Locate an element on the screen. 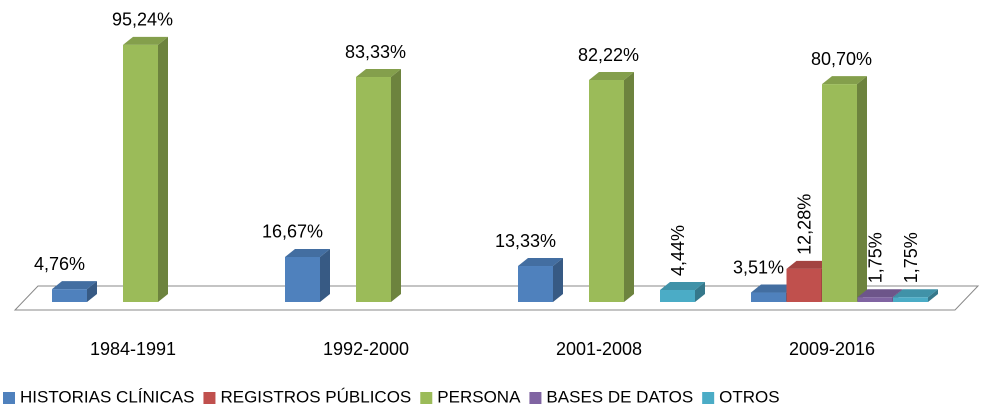 The width and height of the screenshot is (1000, 416). data-label: 12,28% is located at coordinates (805, 224).